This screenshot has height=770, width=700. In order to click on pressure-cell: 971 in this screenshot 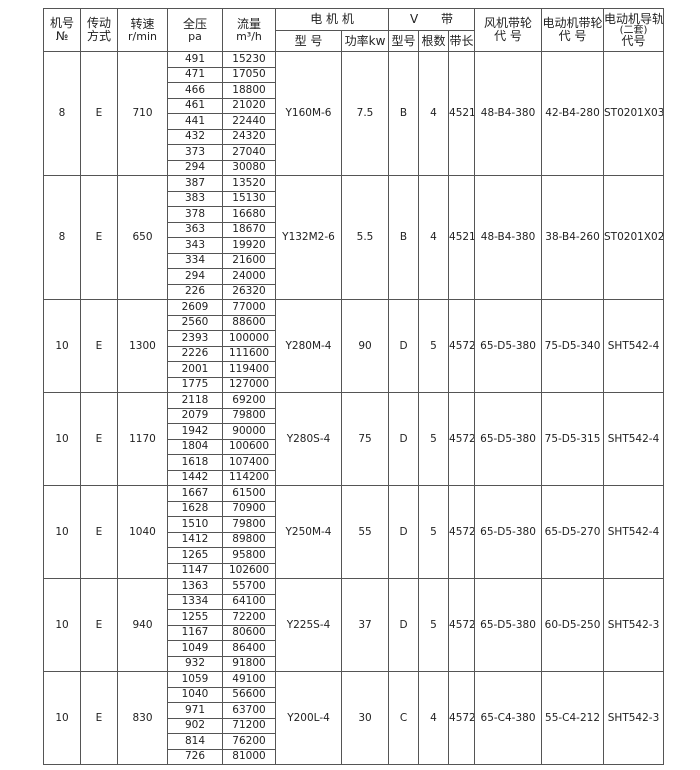, I will do `click(195, 710)`.